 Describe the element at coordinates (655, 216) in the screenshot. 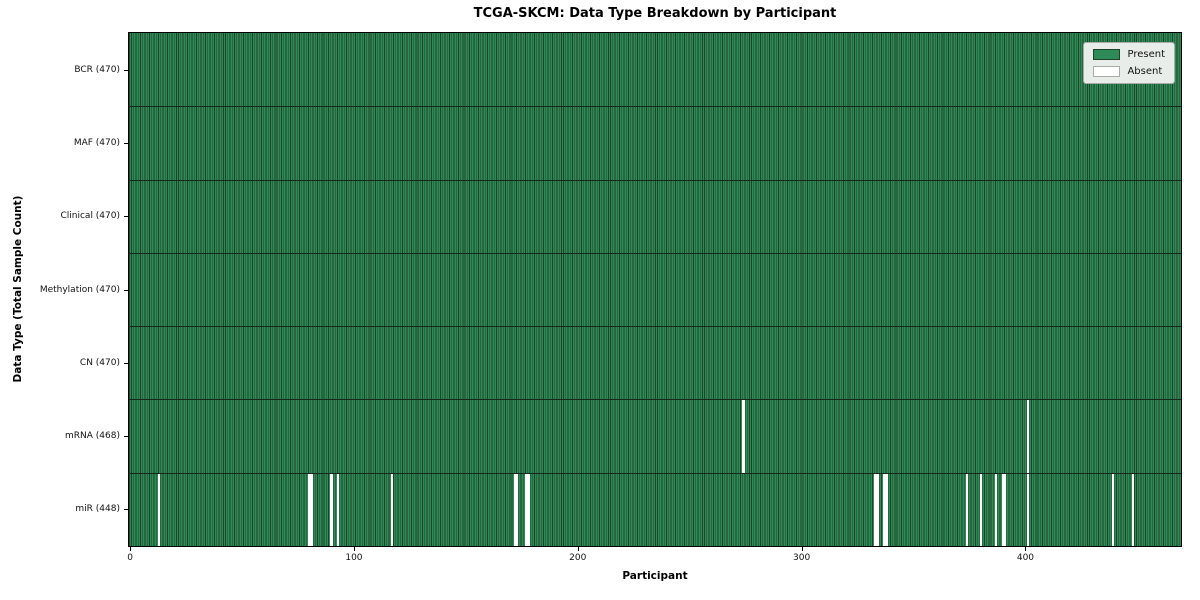

I see `heatmap-row-Clinical` at that location.